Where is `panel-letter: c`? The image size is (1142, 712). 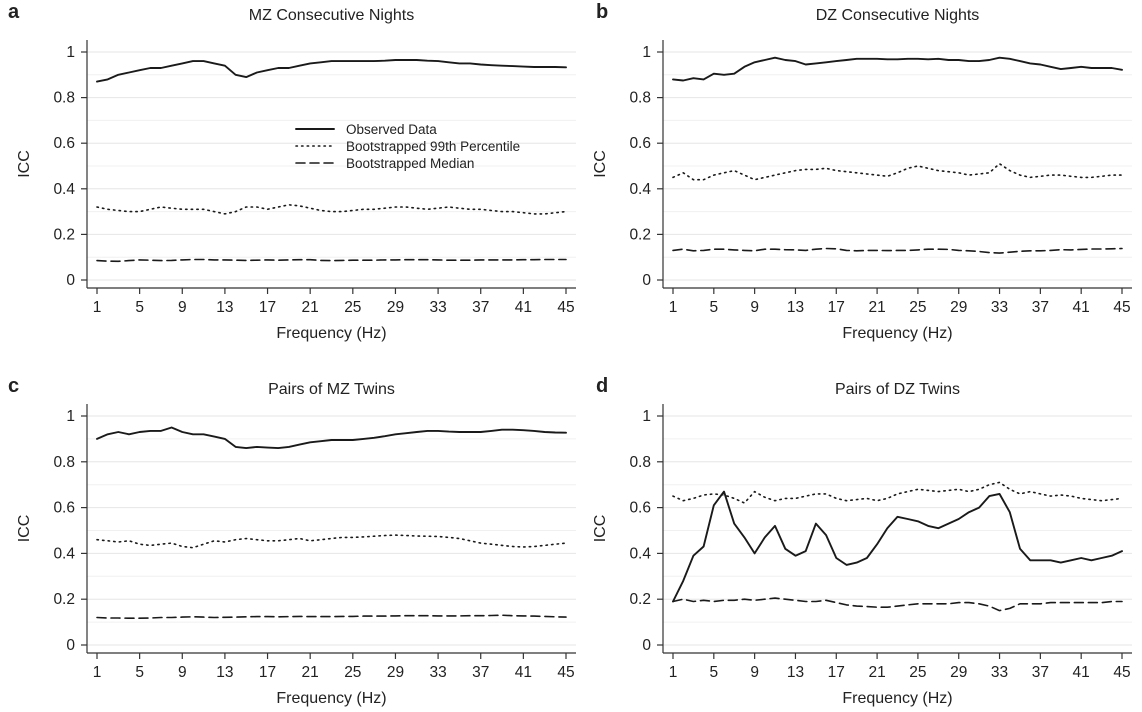
panel-letter: c is located at coordinates (13, 386).